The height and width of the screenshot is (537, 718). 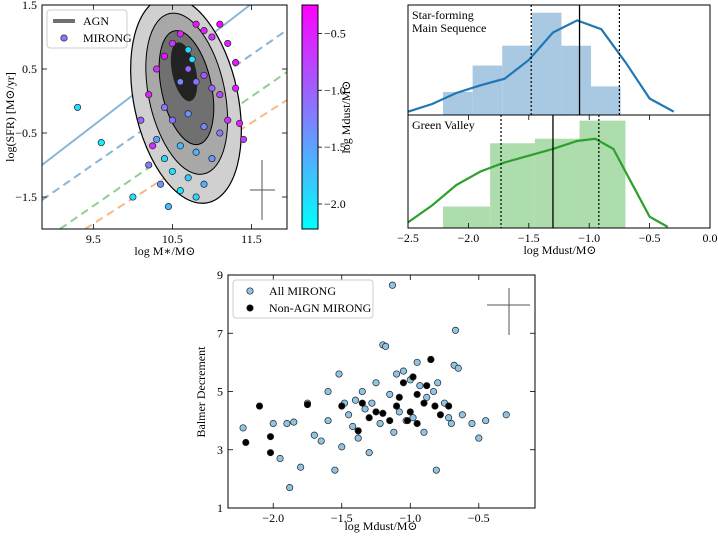 I want to click on x-tick-label: 10.5, so click(x=172, y=239).